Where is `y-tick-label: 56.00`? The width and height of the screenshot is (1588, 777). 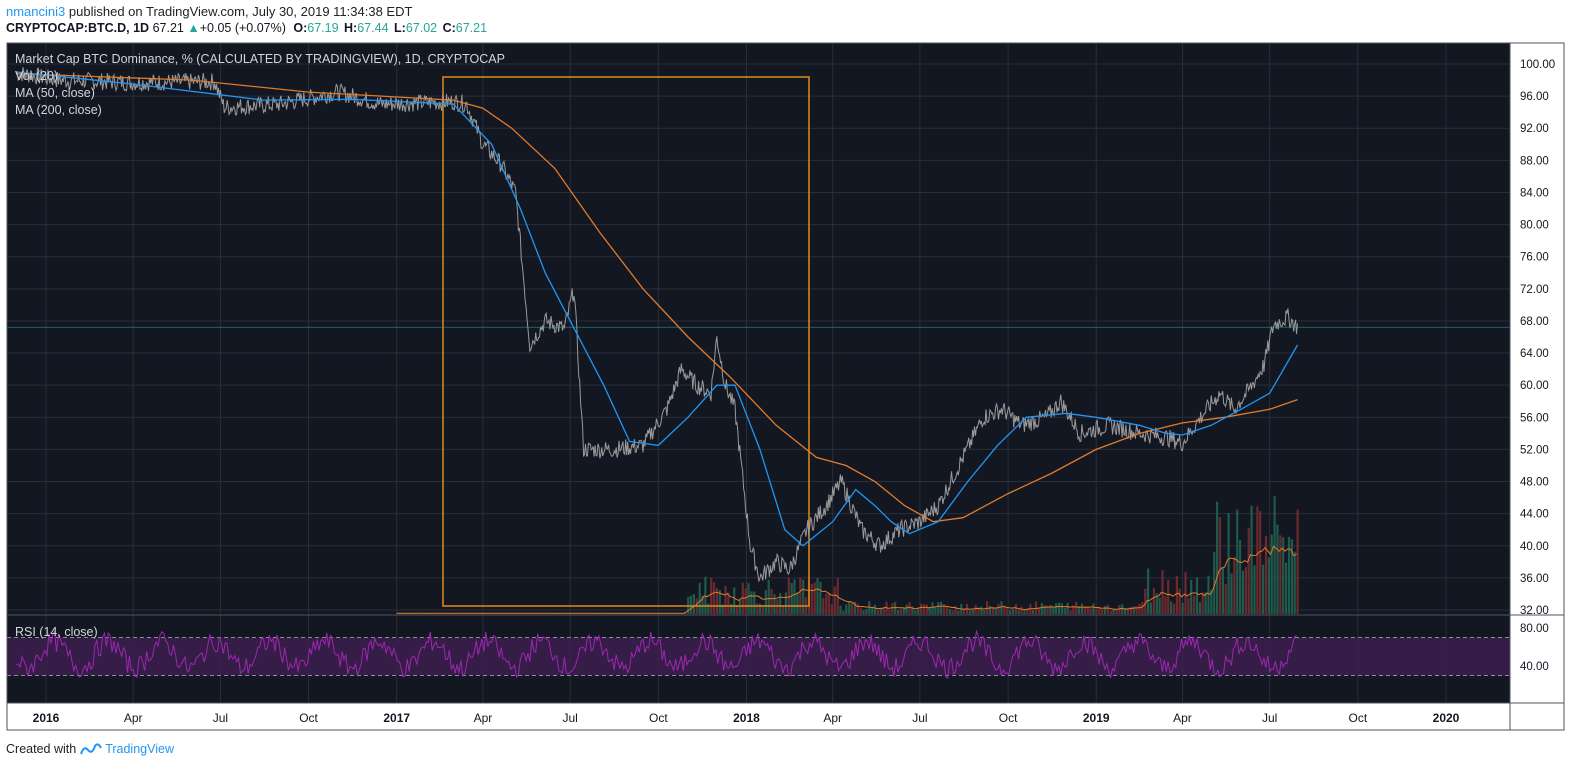 y-tick-label: 56.00 is located at coordinates (1534, 418).